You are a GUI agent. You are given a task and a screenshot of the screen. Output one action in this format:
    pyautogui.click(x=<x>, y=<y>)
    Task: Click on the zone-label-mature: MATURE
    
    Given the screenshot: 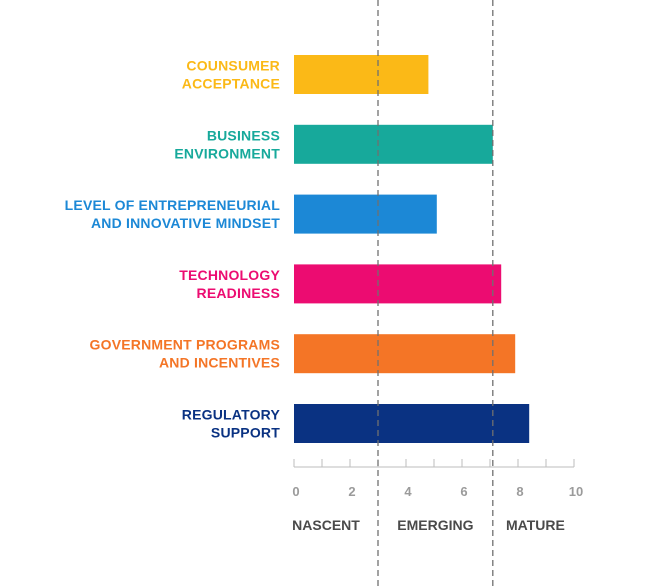 What is the action you would take?
    pyautogui.click(x=535, y=525)
    